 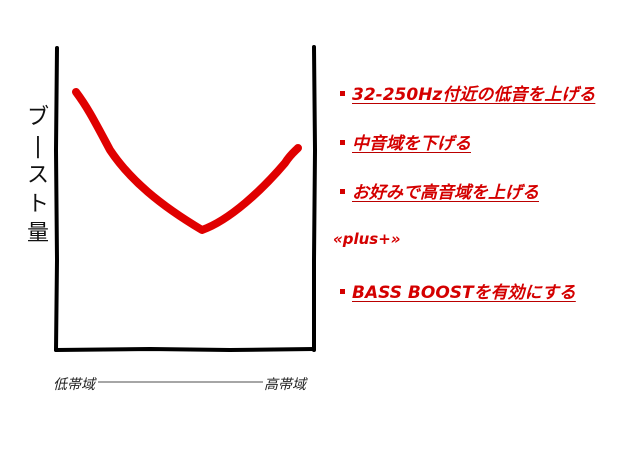 I want to click on x-axis-left-label: 低帯域, so click(x=74, y=385).